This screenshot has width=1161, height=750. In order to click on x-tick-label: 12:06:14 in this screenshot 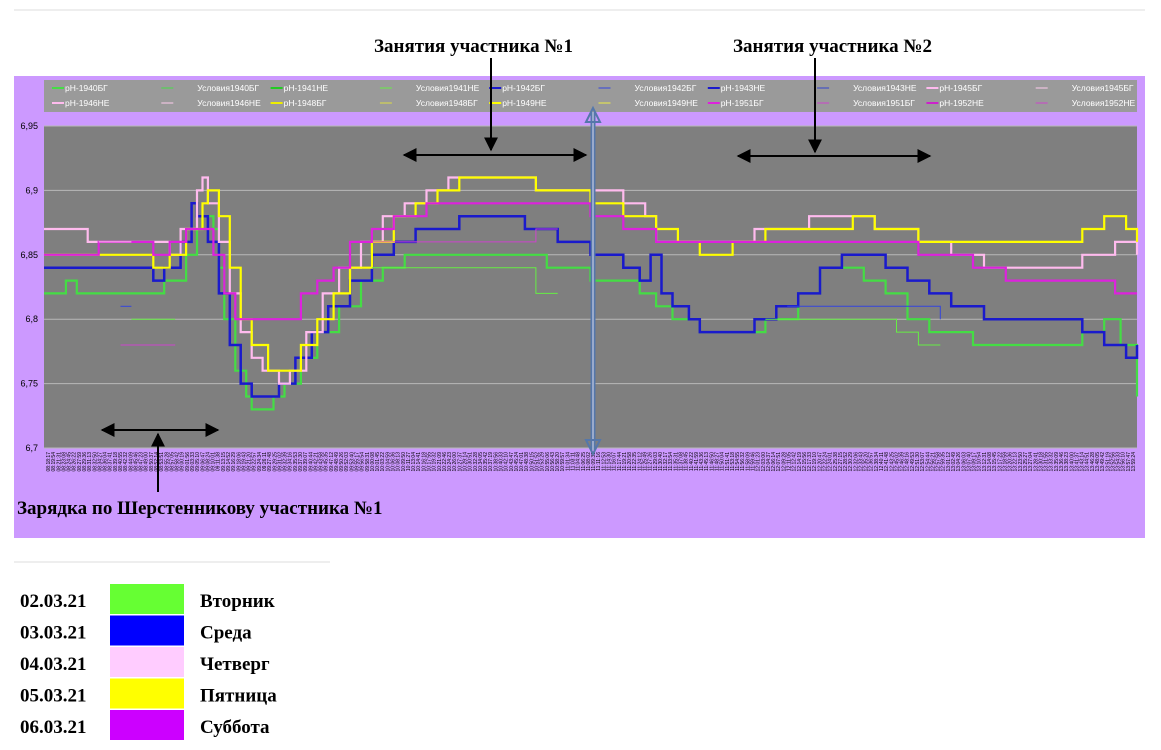, I will do `click(774, 462)`.